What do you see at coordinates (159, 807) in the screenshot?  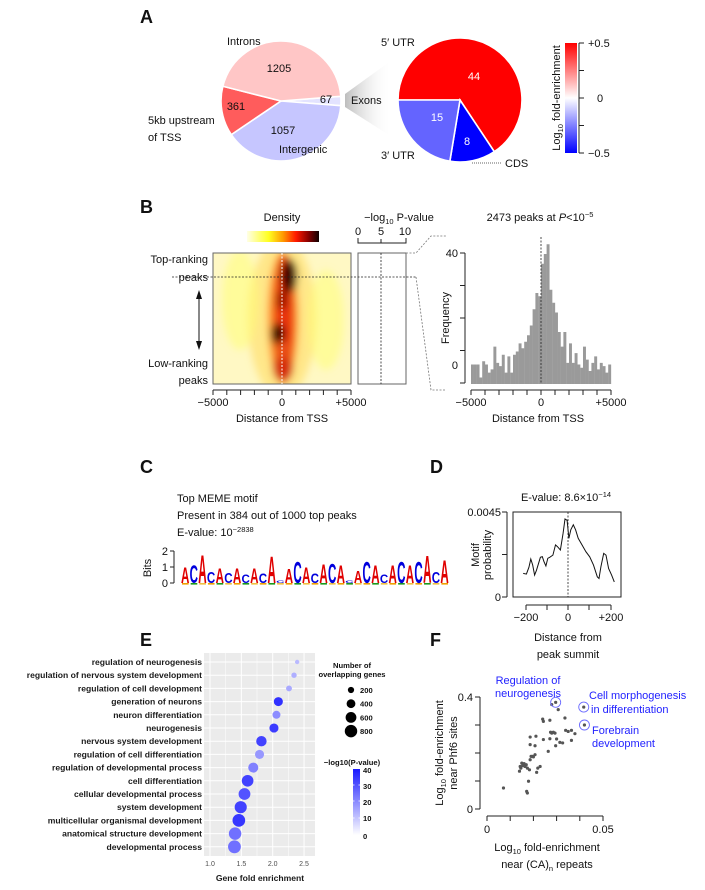 I see `go-term-label: system development` at bounding box center [159, 807].